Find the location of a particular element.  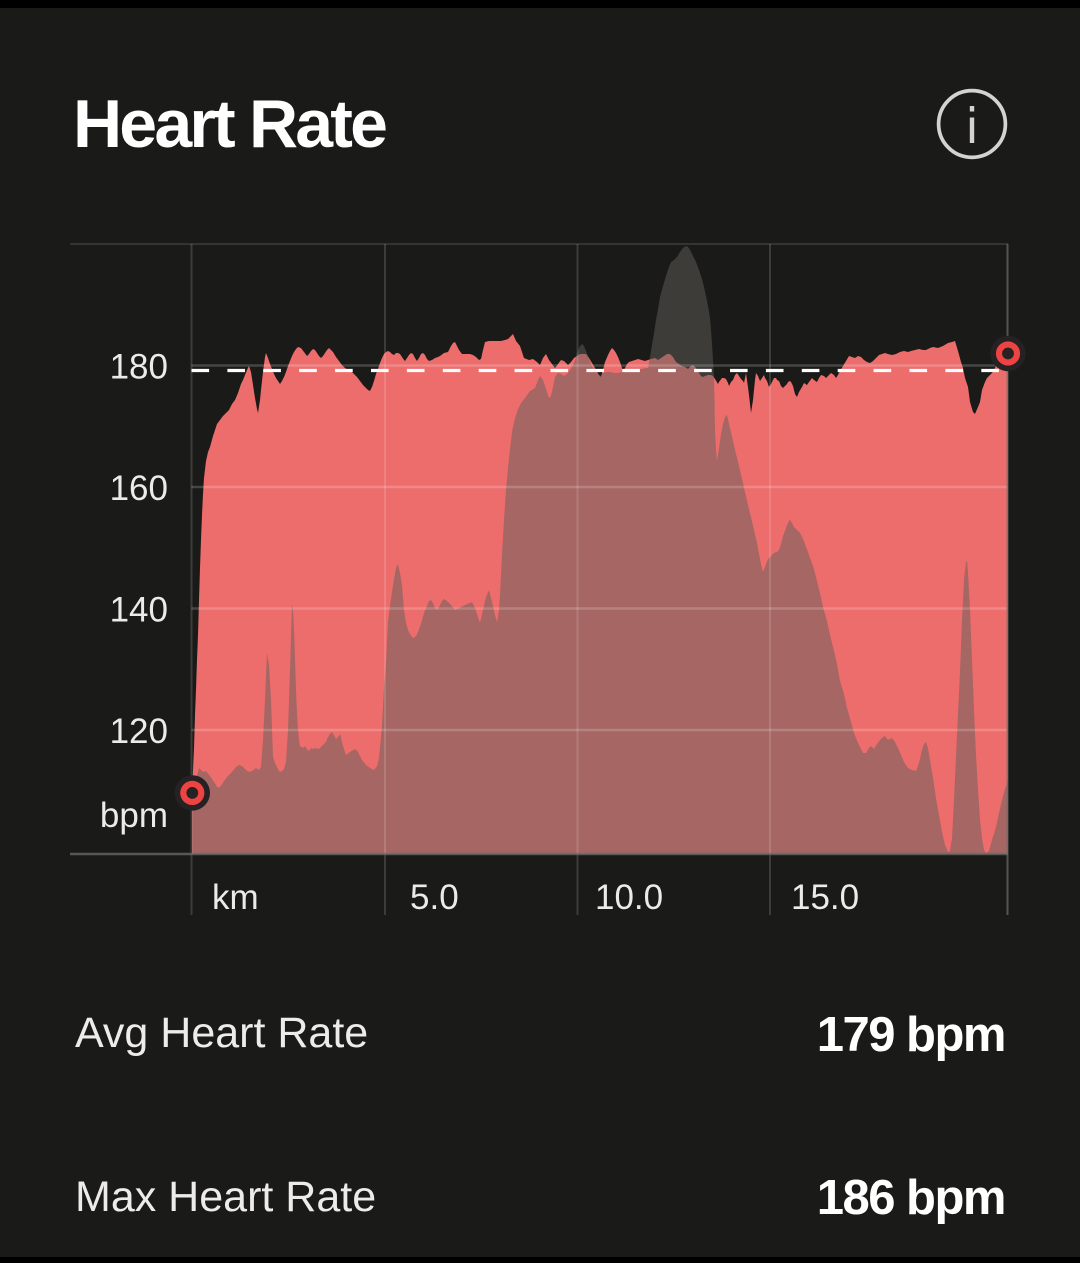

svg-text: km is located at coordinates (235, 897).